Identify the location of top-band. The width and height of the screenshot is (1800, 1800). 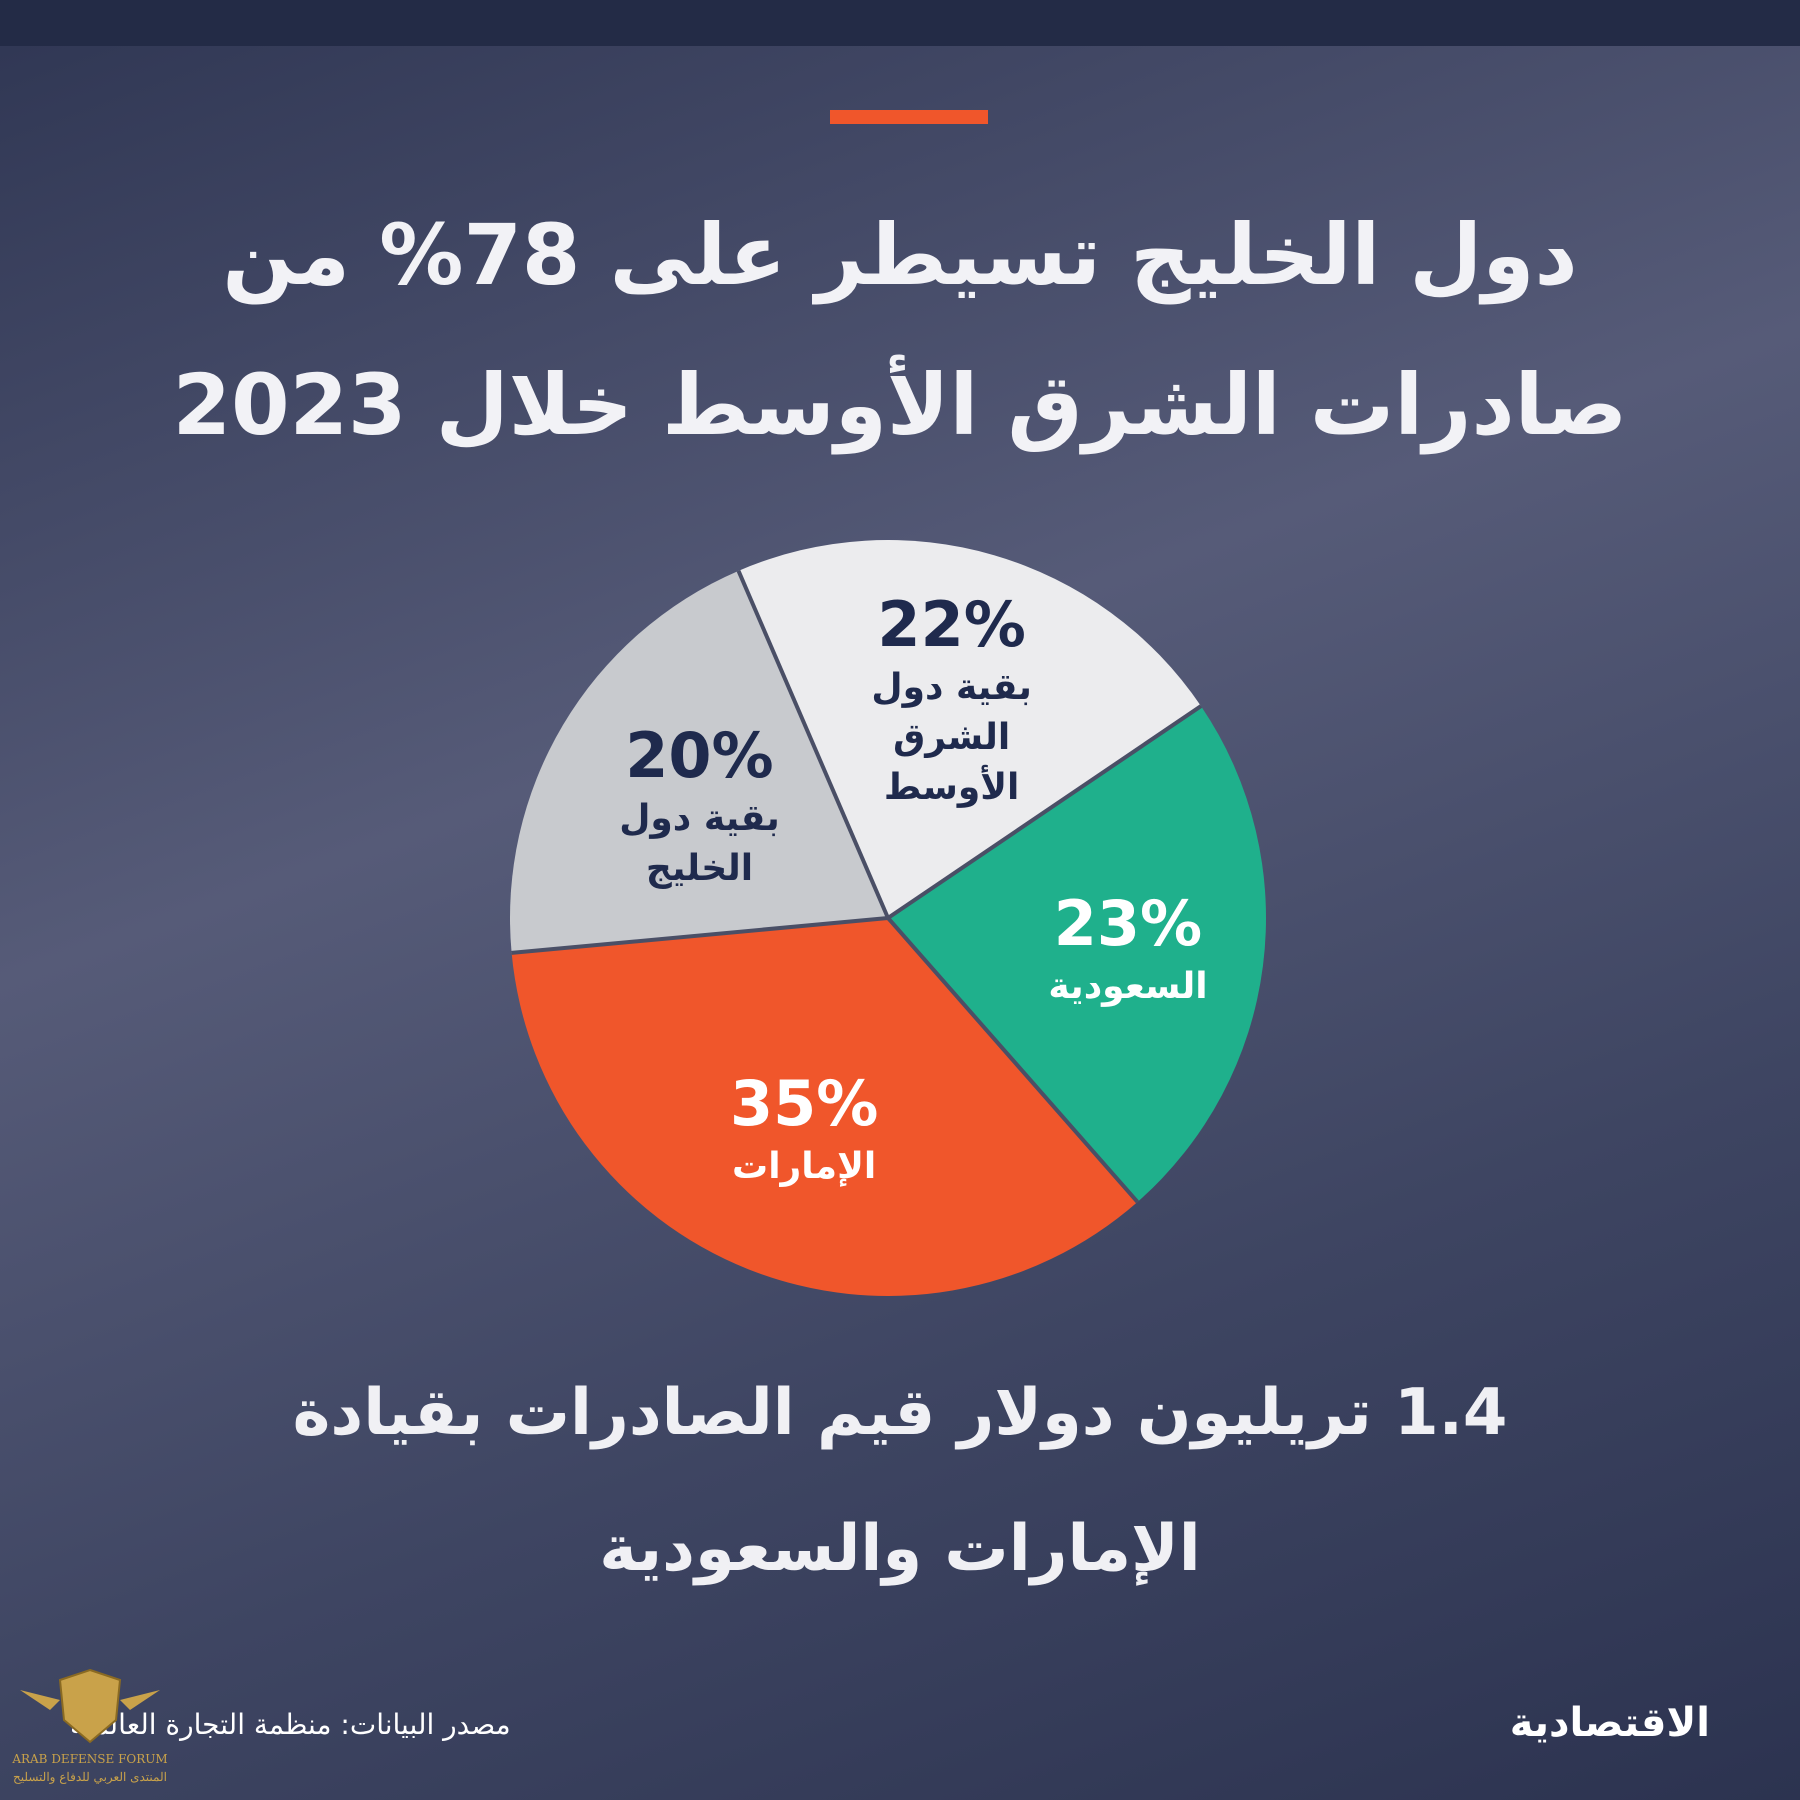
(900, 23).